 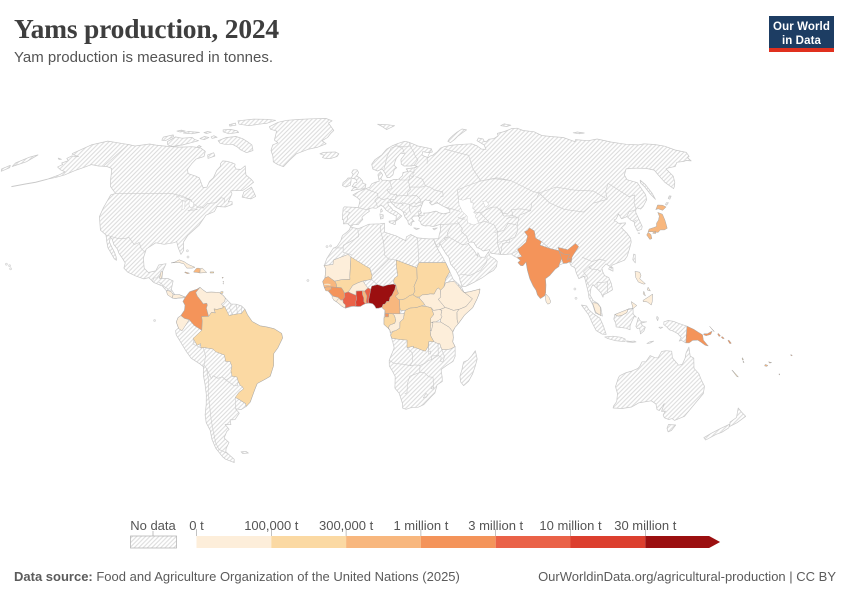 I want to click on svg-text: No data, so click(x=153, y=525).